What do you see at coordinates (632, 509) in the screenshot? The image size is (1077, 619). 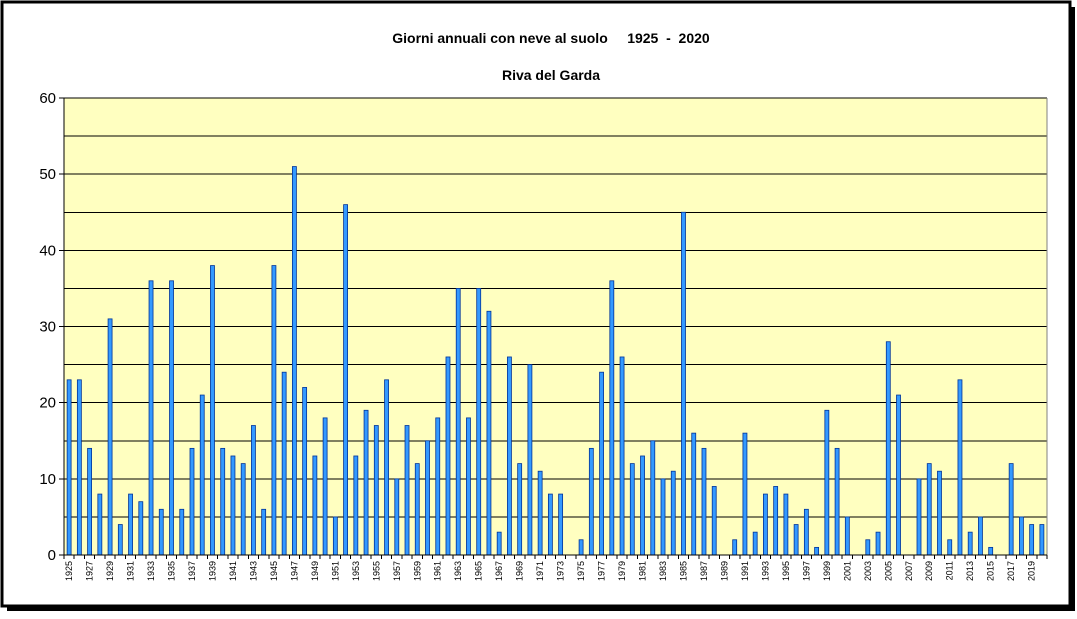 I see `bar-1980` at bounding box center [632, 509].